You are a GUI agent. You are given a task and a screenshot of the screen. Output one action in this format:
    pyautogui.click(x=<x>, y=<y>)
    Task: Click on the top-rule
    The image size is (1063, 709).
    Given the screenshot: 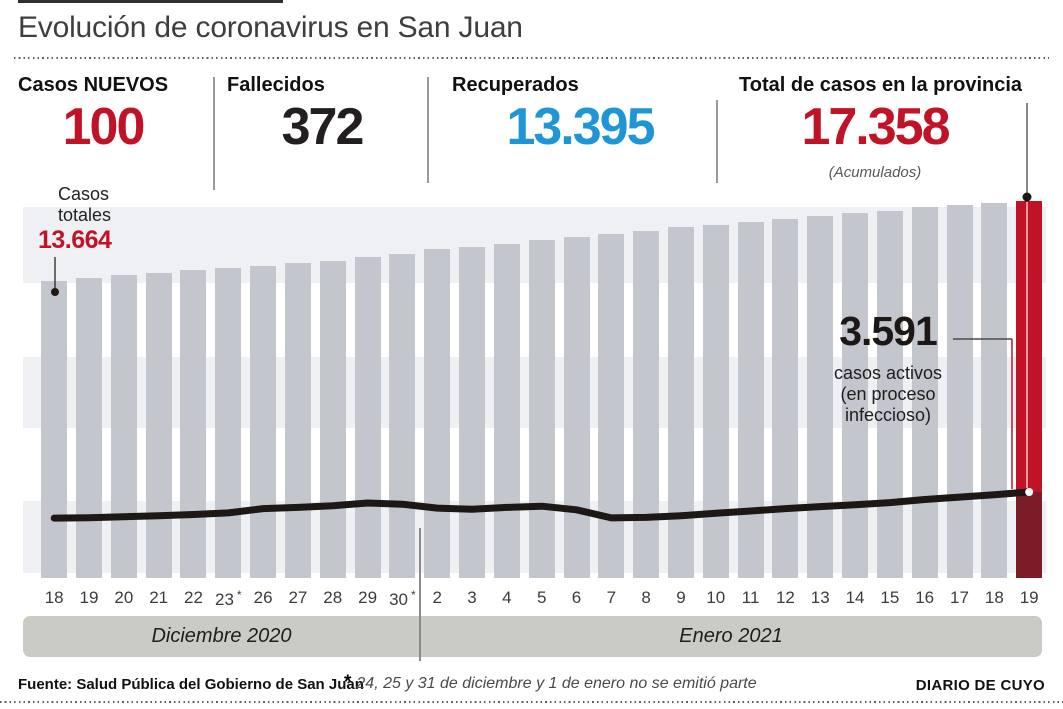 What is the action you would take?
    pyautogui.click(x=150, y=1)
    